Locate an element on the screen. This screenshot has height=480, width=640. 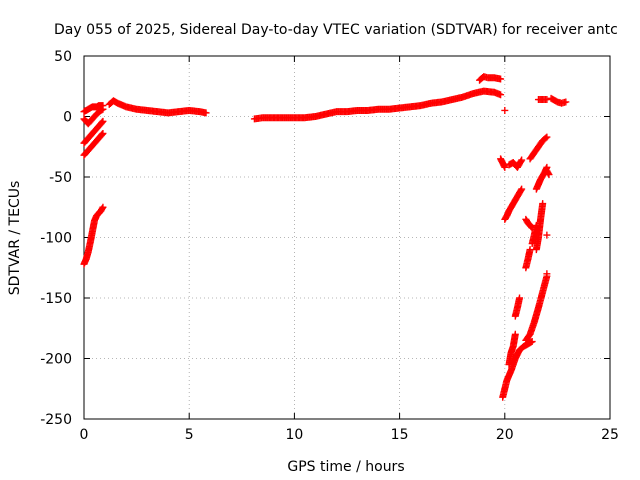
x-tick-label: 20 is located at coordinates (505, 435).